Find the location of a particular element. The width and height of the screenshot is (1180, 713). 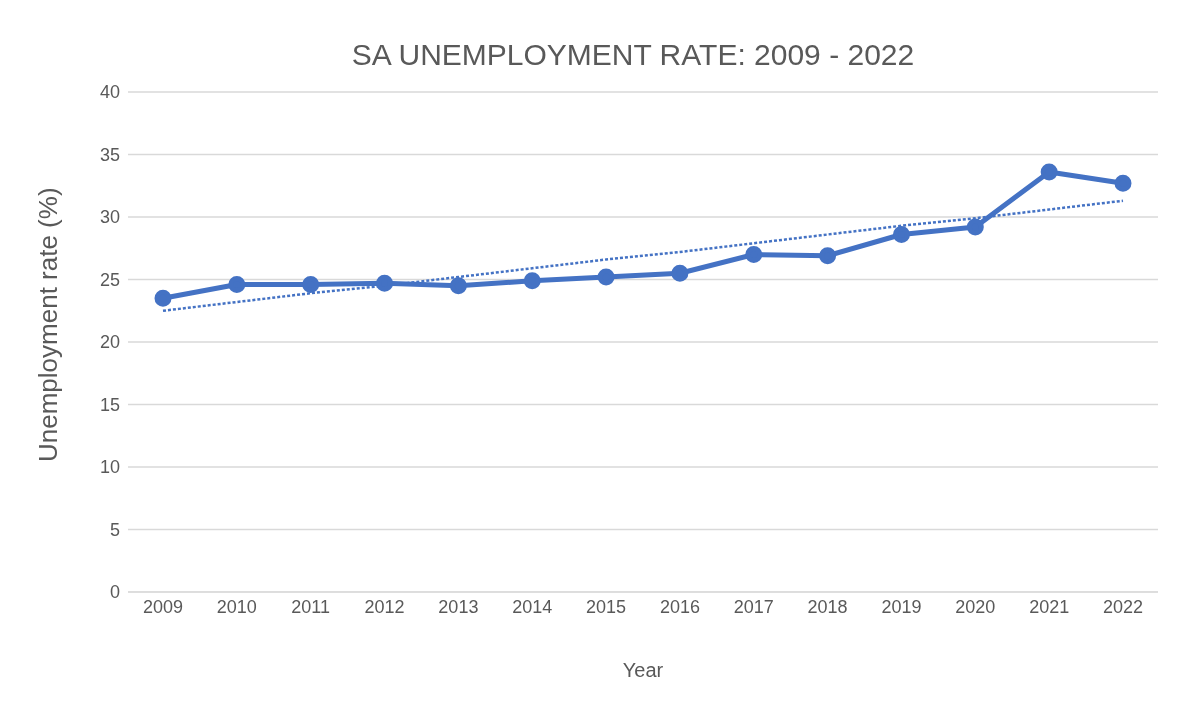

x-tick-label: 2019 is located at coordinates (901, 606).